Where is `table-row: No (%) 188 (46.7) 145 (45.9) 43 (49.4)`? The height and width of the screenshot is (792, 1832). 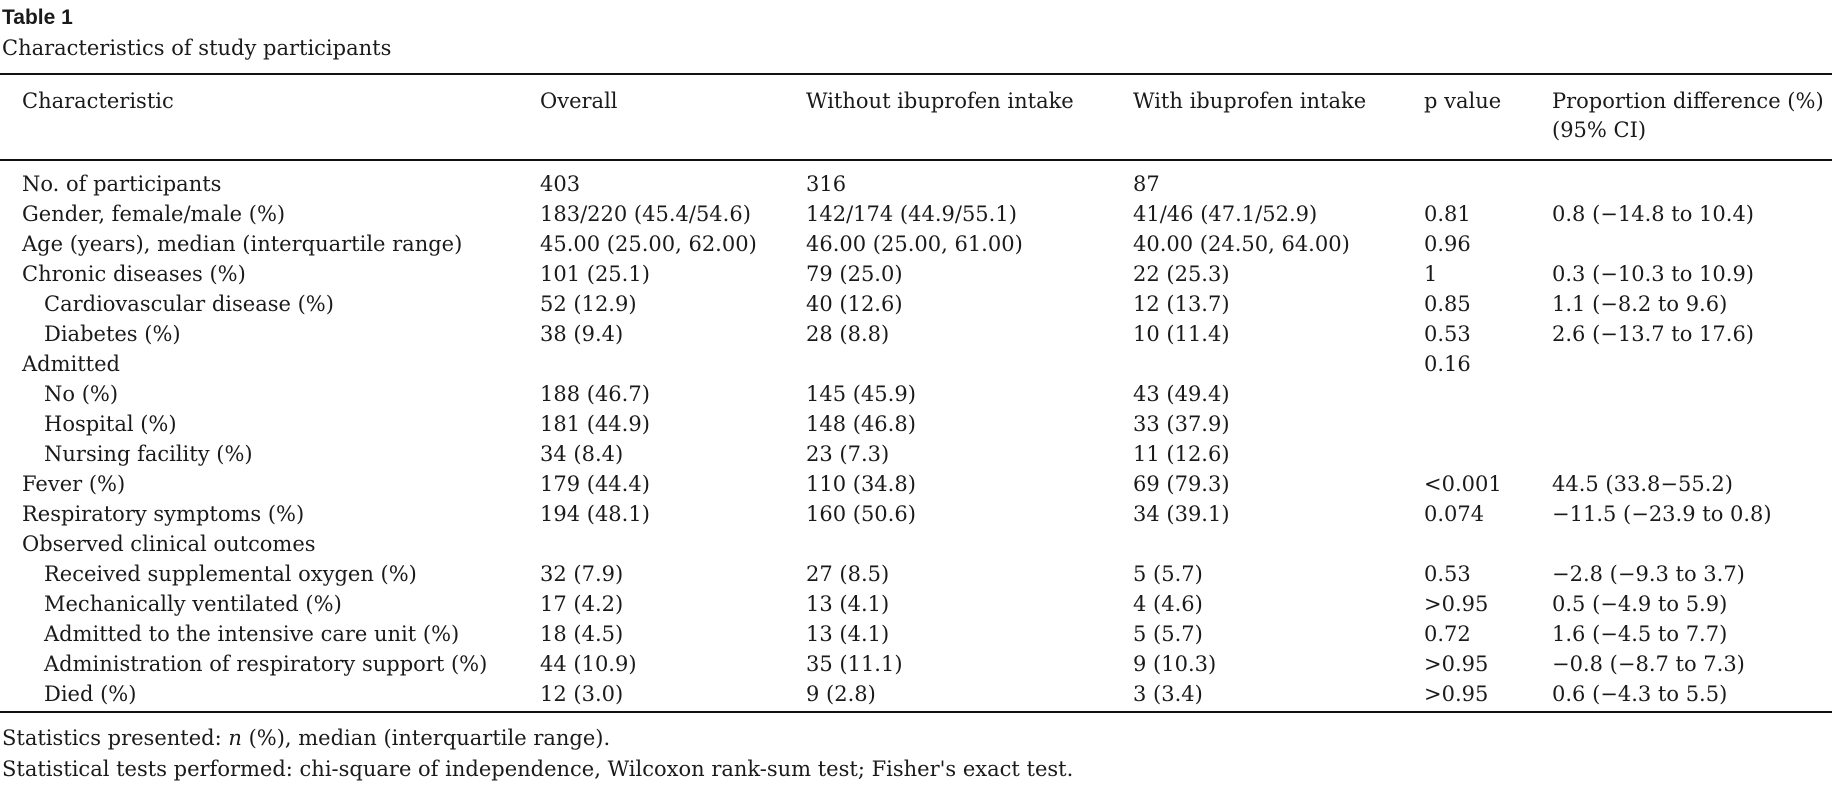
table-row: No (%) 188 (46.7) 145 (45.9) 43 (49.4) is located at coordinates (916, 394).